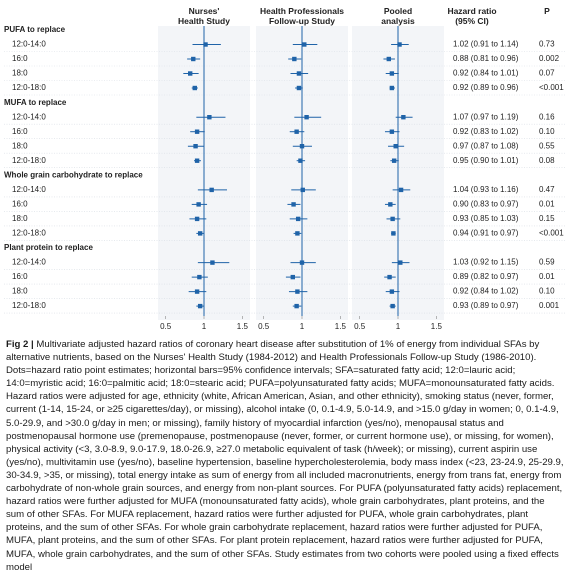 The image size is (570, 582). I want to click on hazard-ratio-label: 0.92 (0.83 to 1.02), so click(486, 131).